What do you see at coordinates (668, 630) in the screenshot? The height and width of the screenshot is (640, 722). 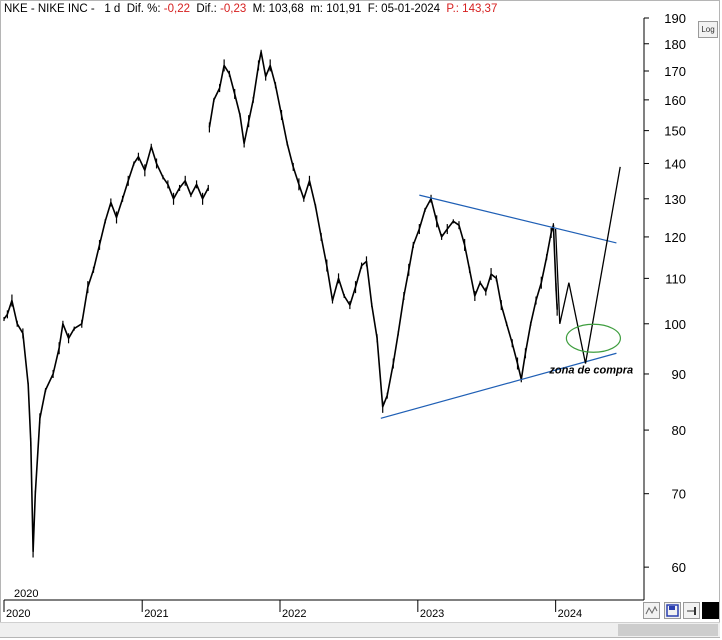 I see `scrollbar-thumb` at bounding box center [668, 630].